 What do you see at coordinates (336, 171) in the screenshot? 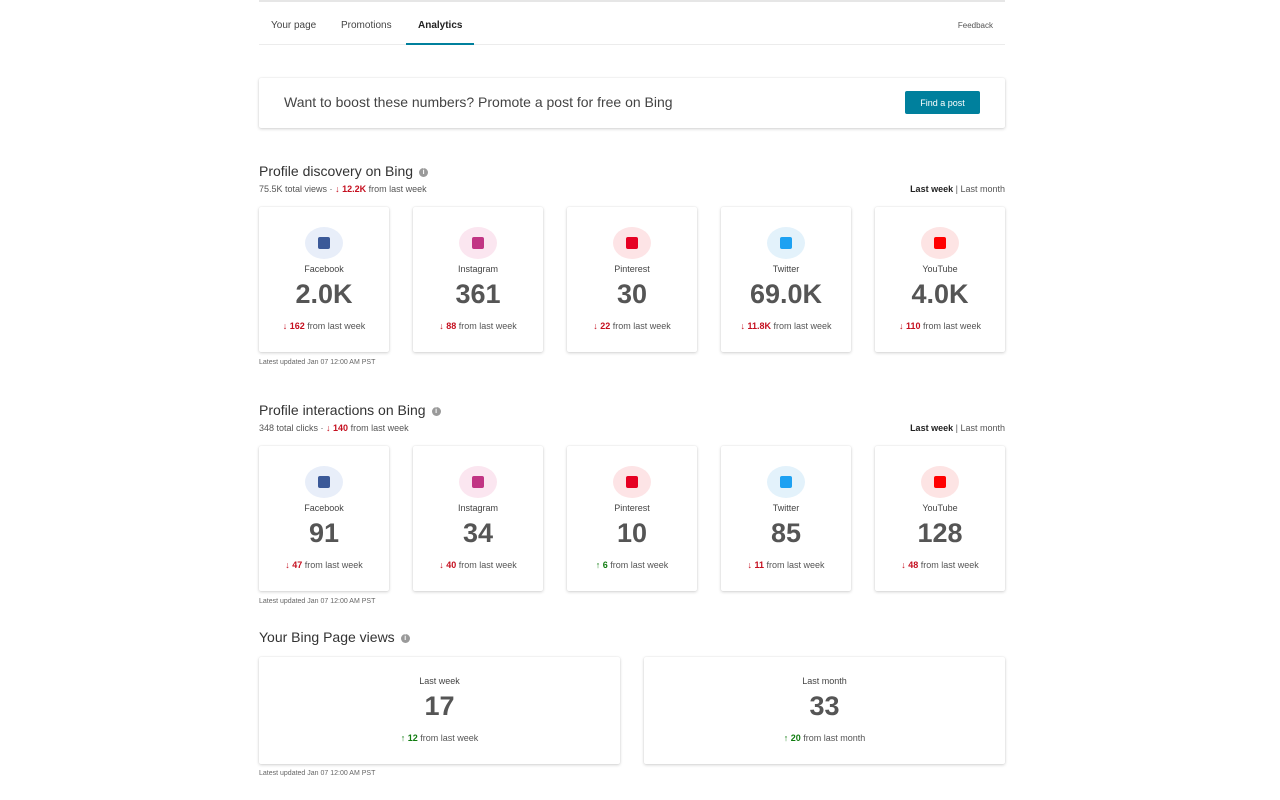
I see `discovery-title-text: Profile discovery on Bing` at bounding box center [336, 171].